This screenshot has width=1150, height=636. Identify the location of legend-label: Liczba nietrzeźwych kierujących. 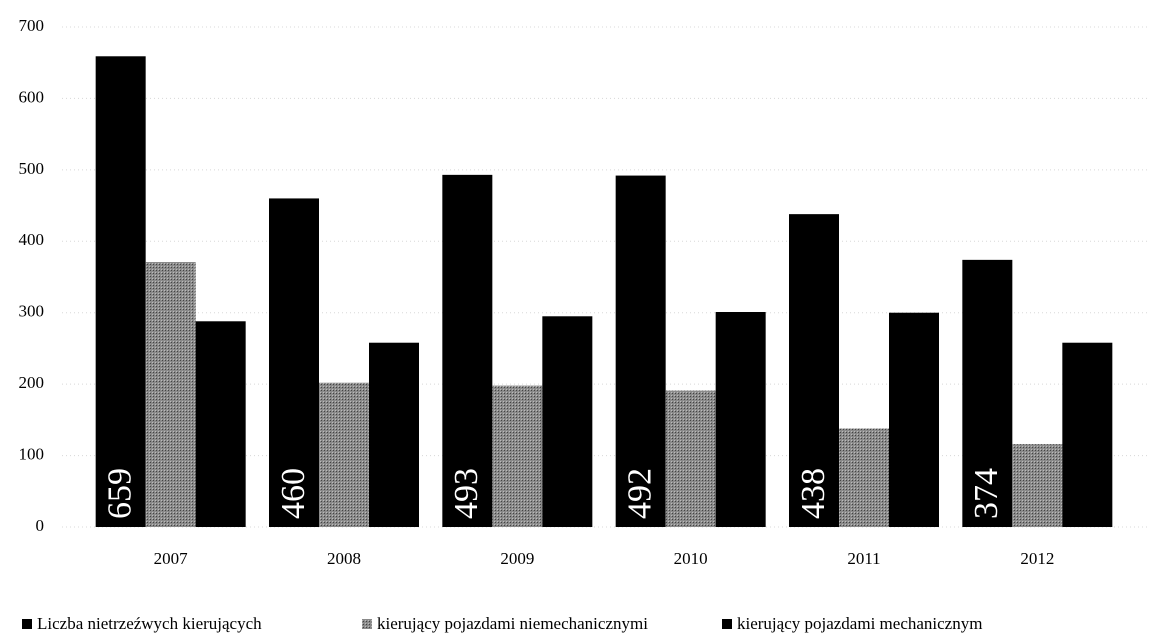
(149, 623).